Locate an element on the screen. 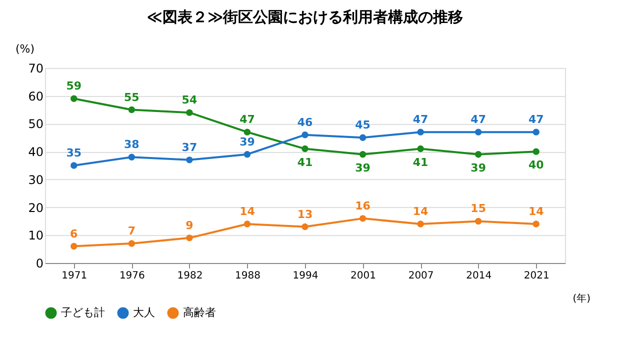 This screenshot has width=625, height=354. data-label: 13 is located at coordinates (305, 214).